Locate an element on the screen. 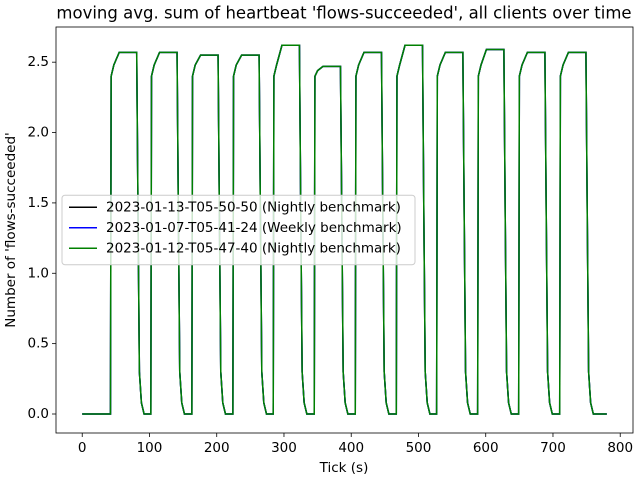 This screenshot has width=640, height=480. x-tick-label: 500 is located at coordinates (419, 448).